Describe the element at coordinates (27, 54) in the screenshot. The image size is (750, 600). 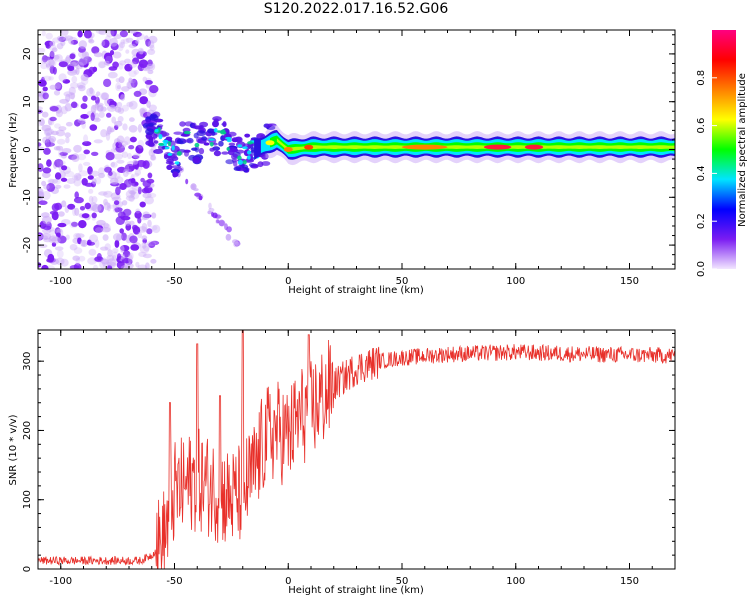
I see `y-tick-label: 20` at that location.